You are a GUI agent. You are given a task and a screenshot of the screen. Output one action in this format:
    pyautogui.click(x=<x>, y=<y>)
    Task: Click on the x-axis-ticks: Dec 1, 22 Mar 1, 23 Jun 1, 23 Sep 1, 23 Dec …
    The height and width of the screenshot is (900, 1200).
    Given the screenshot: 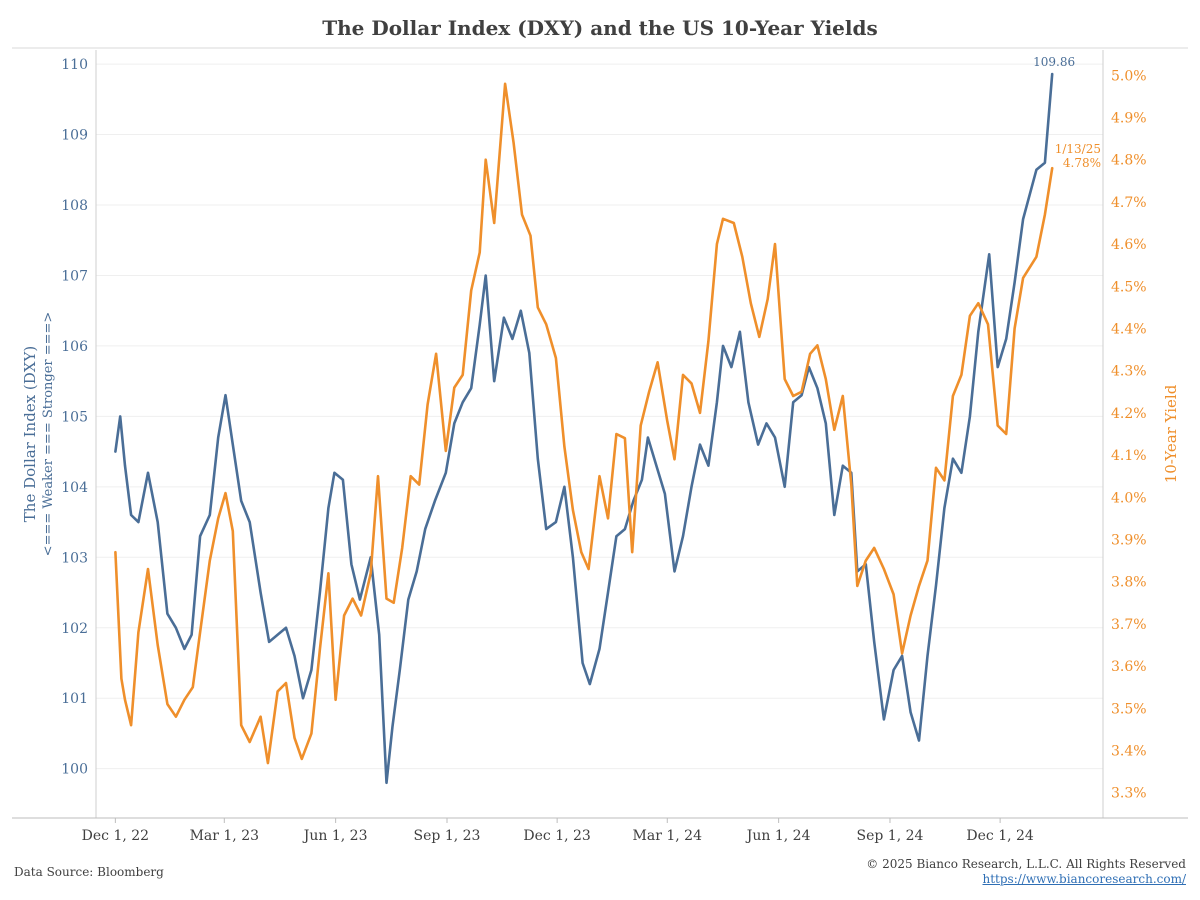 What is the action you would take?
    pyautogui.click(x=558, y=831)
    